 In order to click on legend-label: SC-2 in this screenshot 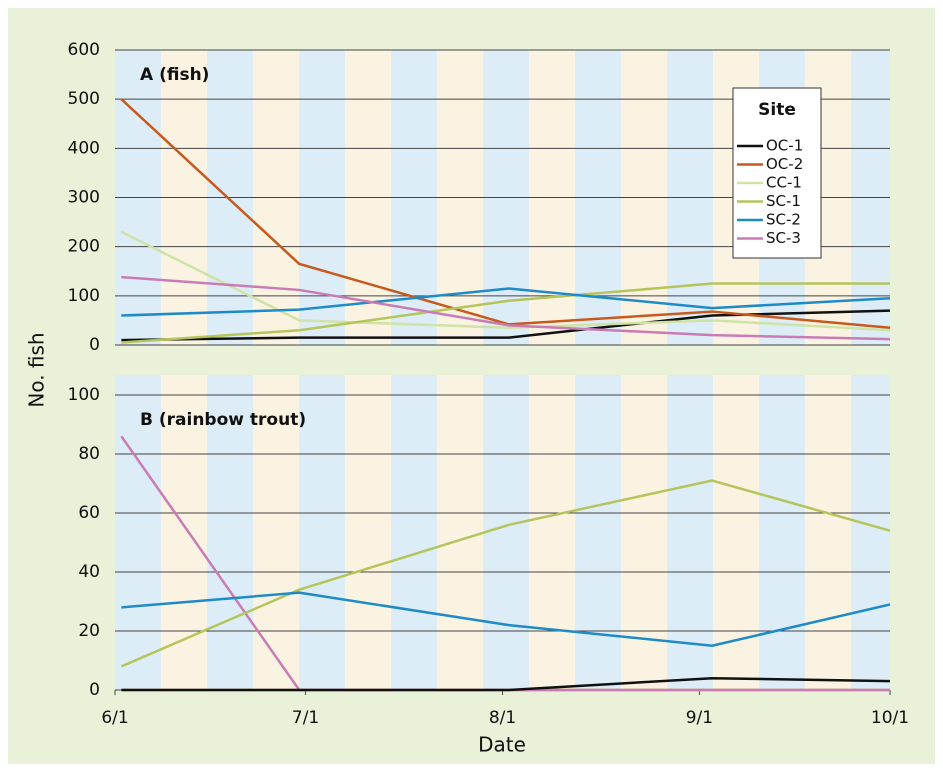, I will do `click(783, 220)`.